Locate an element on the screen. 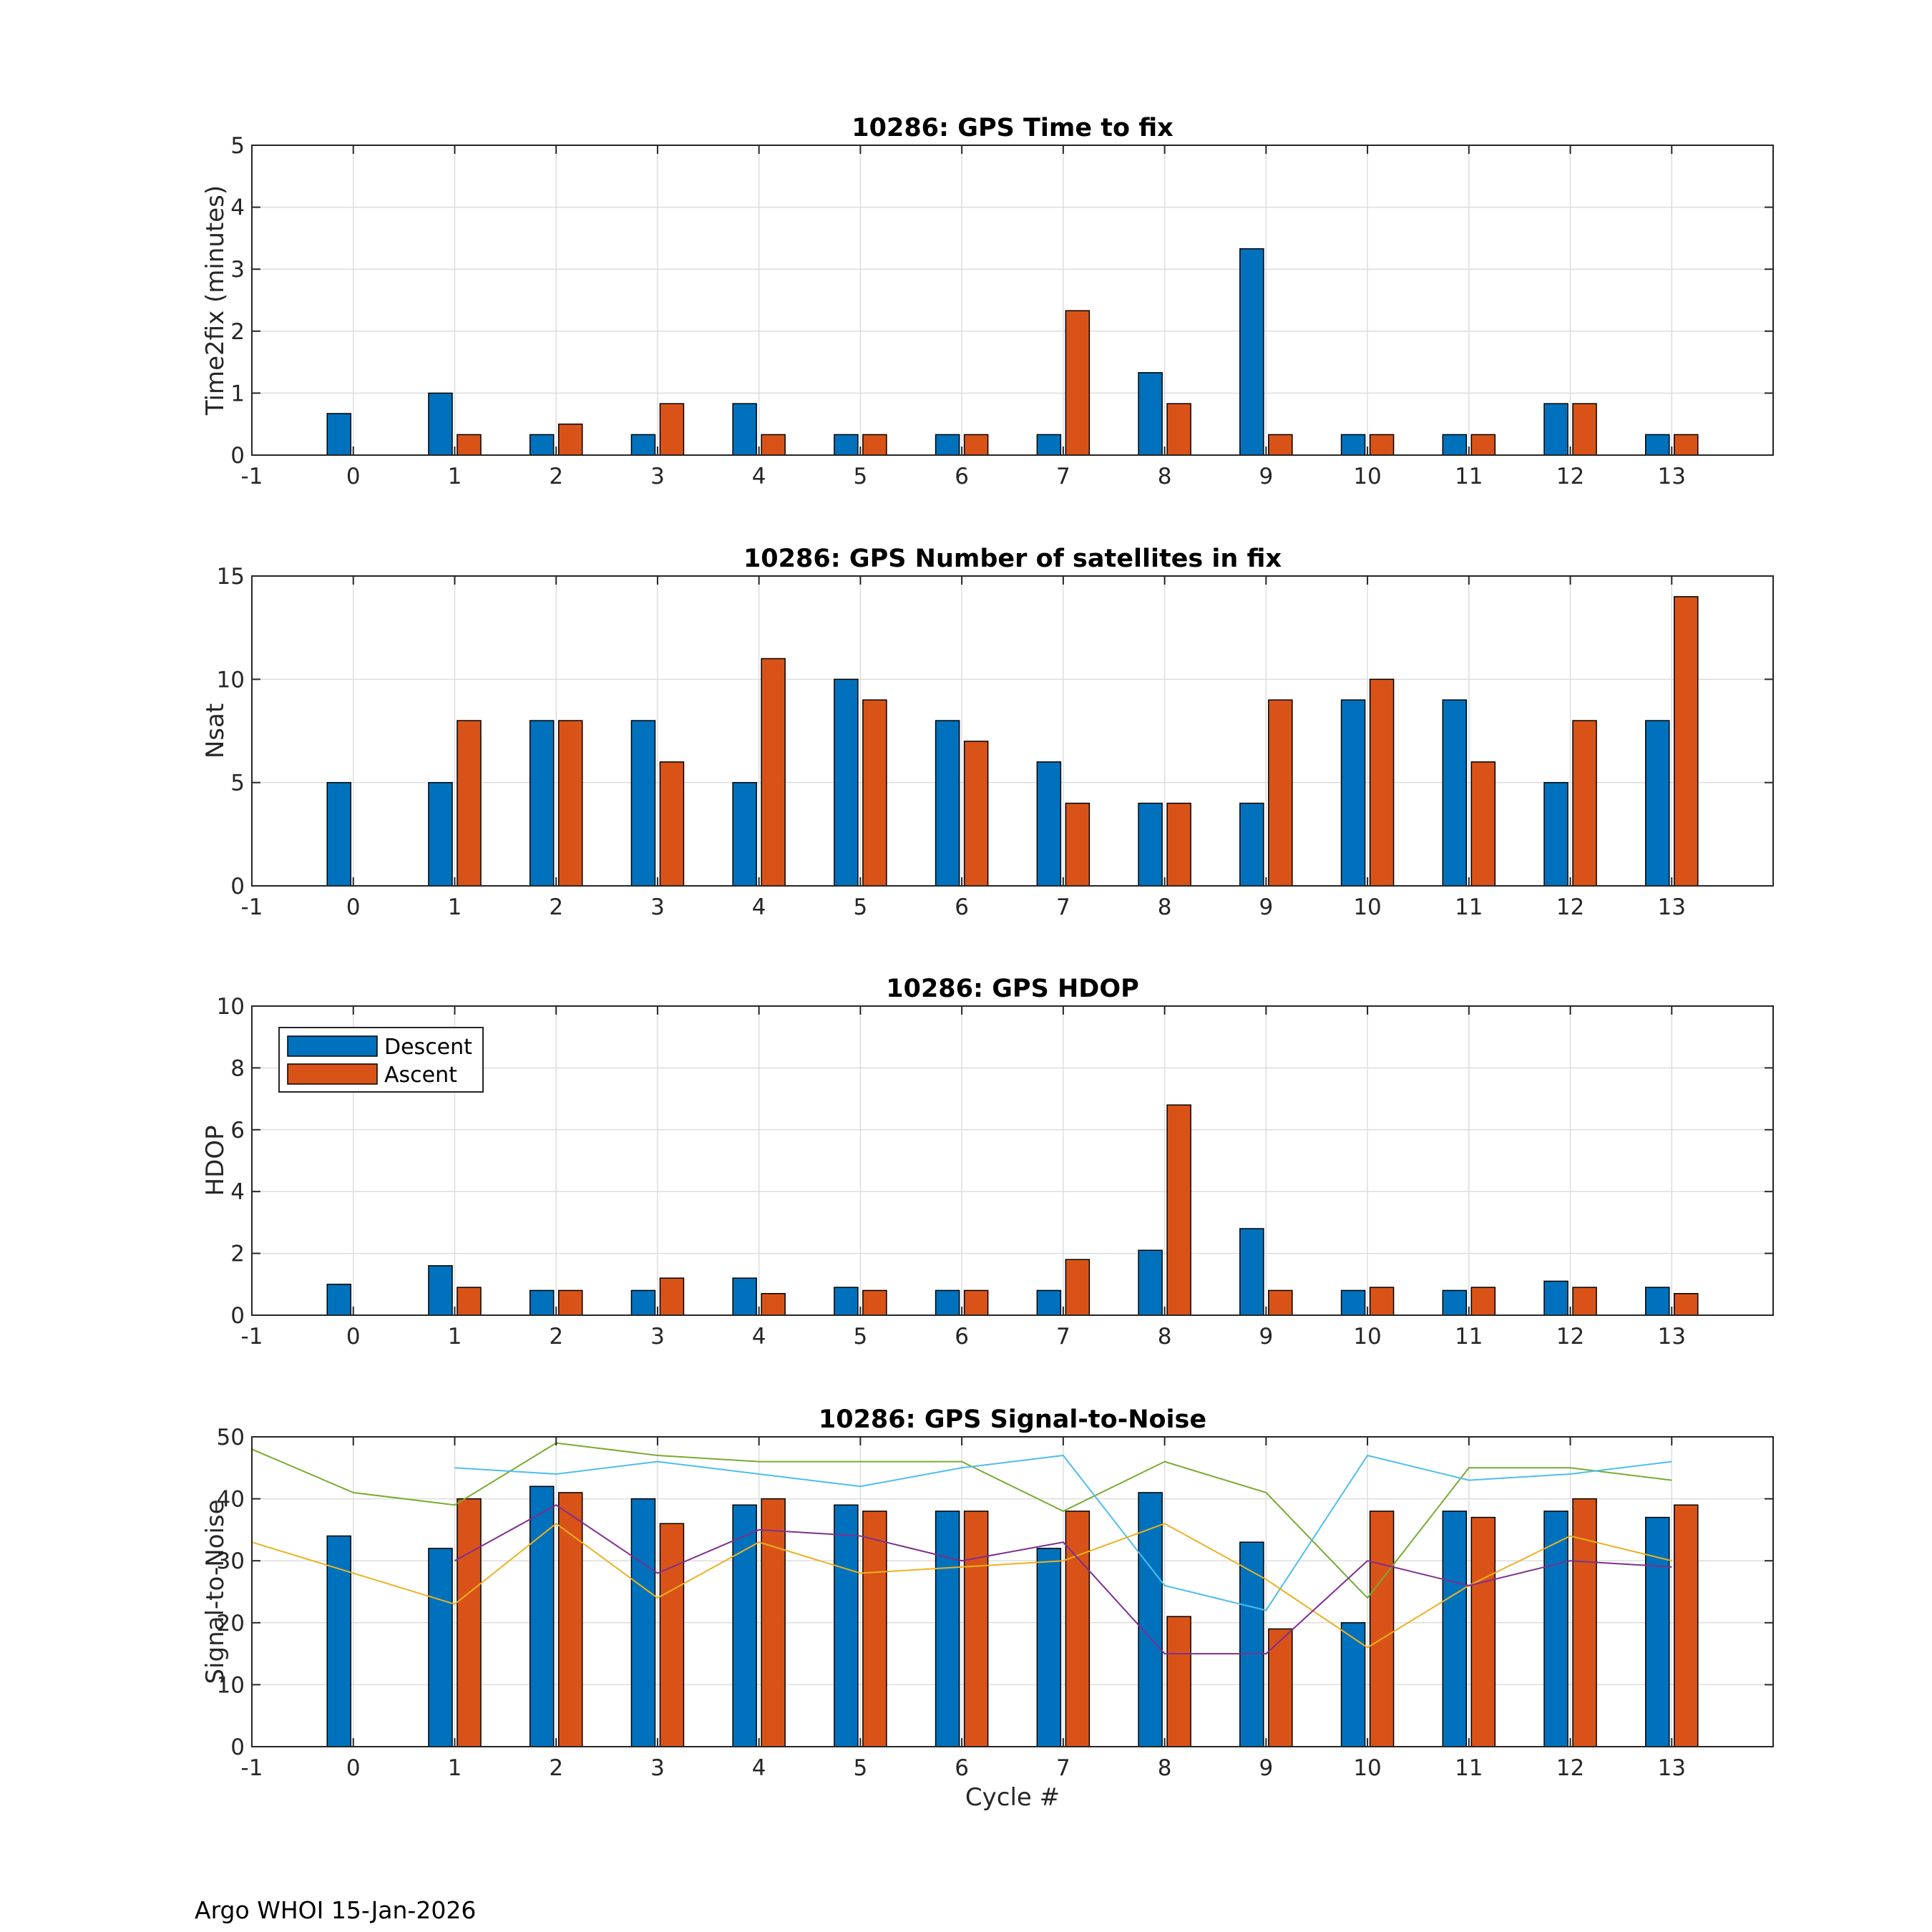 Image resolution: width=1932 pixels, height=1932 pixels. y-tick-label: 10 is located at coordinates (231, 1007).